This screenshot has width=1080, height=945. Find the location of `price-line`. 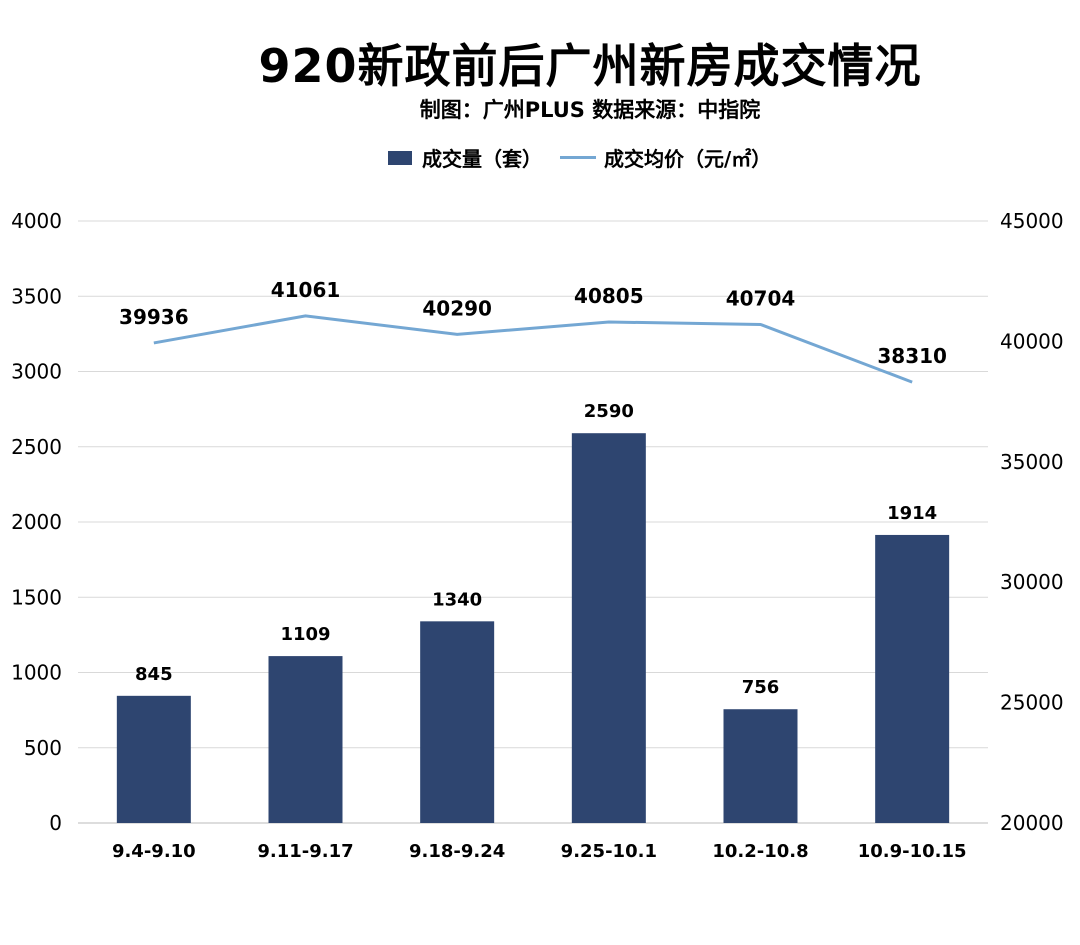

price-line is located at coordinates (533, 349).